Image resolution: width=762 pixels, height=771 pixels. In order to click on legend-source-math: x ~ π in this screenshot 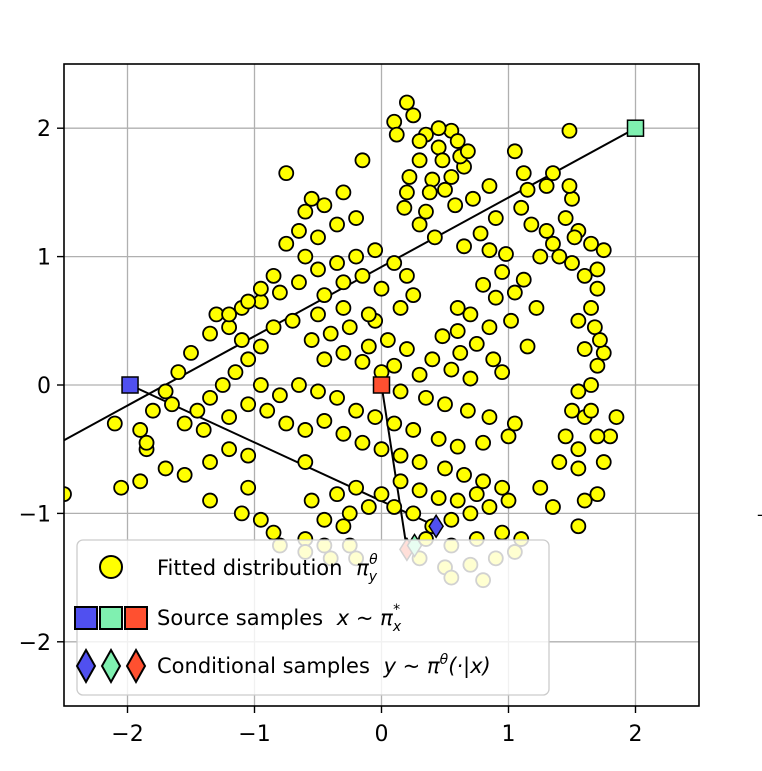, I will do `click(364, 618)`.